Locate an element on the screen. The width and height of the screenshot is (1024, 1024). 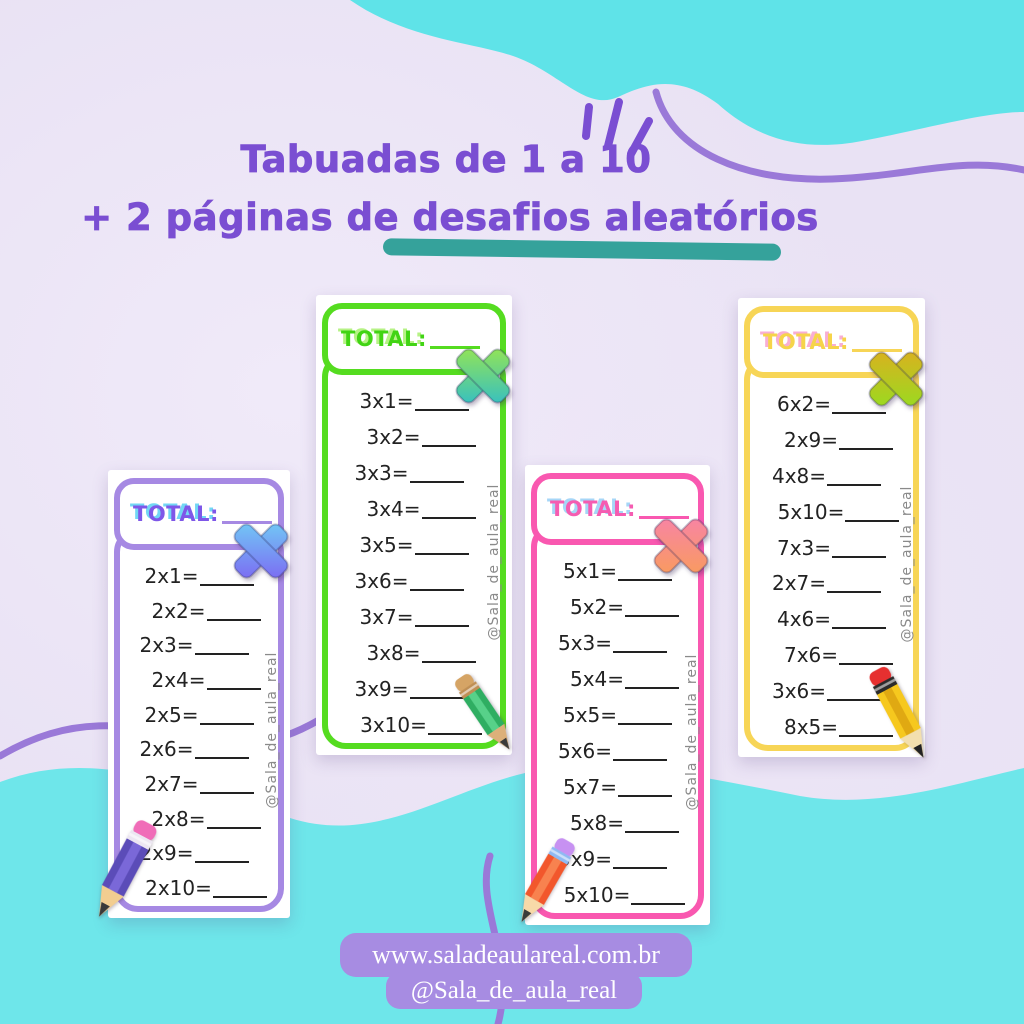
equation-row: 2x8= is located at coordinates (206, 819).